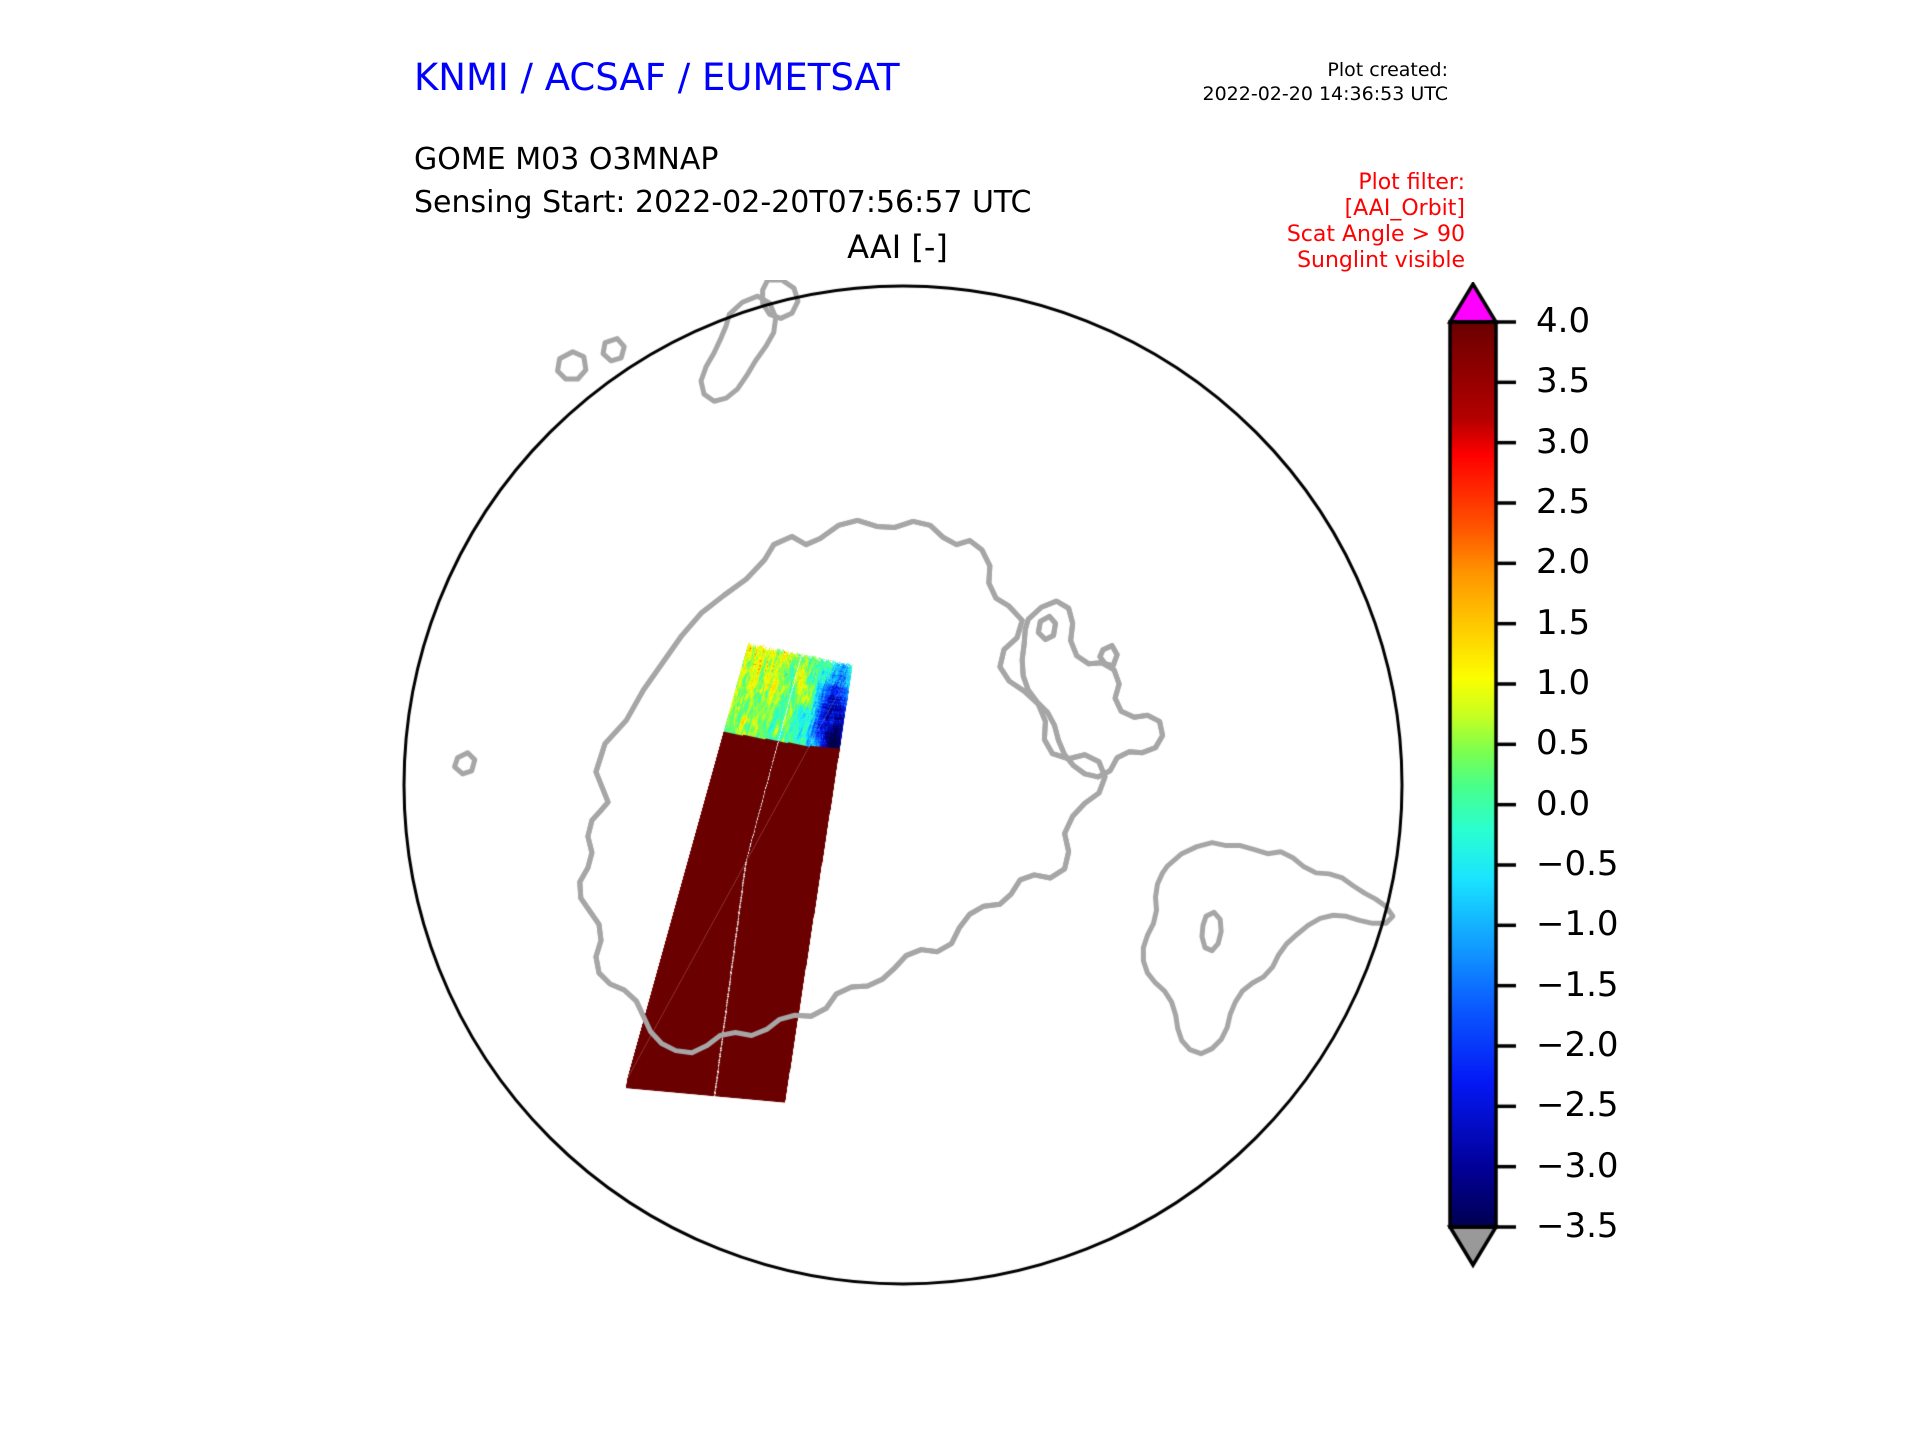  I want to click on colorbar-tick-label: 0.0, so click(1563, 803).